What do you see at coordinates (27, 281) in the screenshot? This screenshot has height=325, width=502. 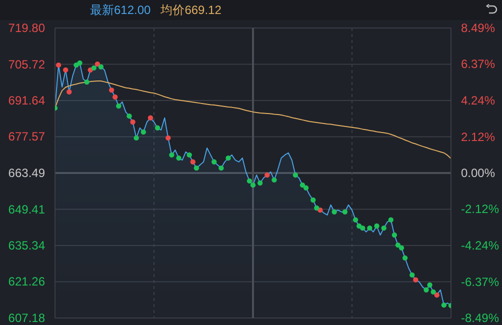 I see `y-tick-label: 621.26` at bounding box center [27, 281].